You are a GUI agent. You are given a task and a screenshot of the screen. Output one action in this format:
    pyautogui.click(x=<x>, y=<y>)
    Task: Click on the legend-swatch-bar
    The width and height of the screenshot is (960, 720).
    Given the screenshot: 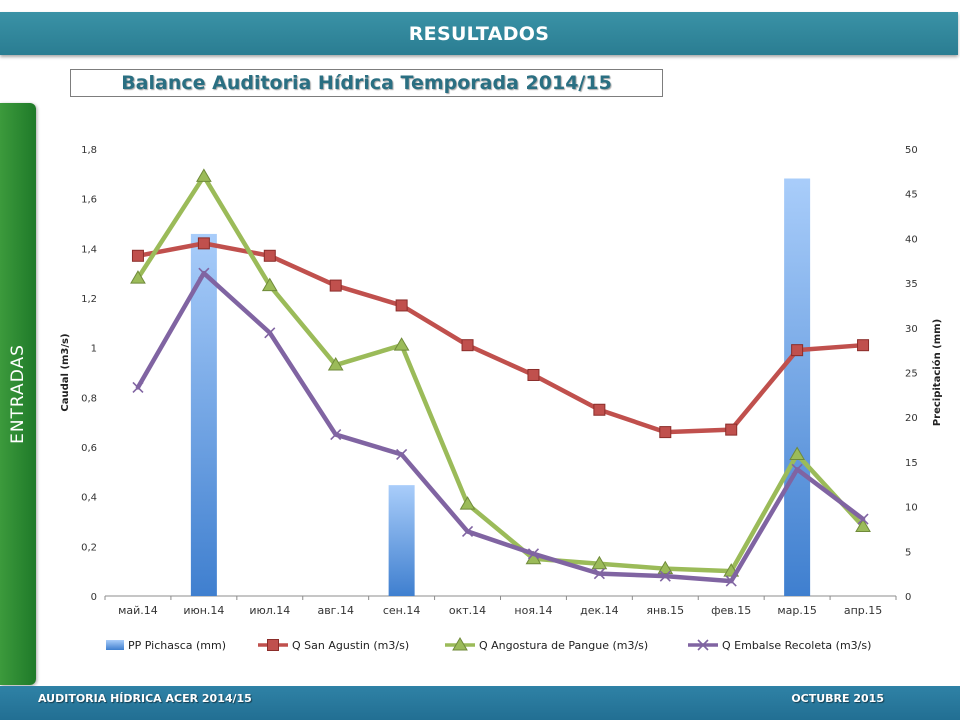 What is the action you would take?
    pyautogui.click(x=115, y=645)
    